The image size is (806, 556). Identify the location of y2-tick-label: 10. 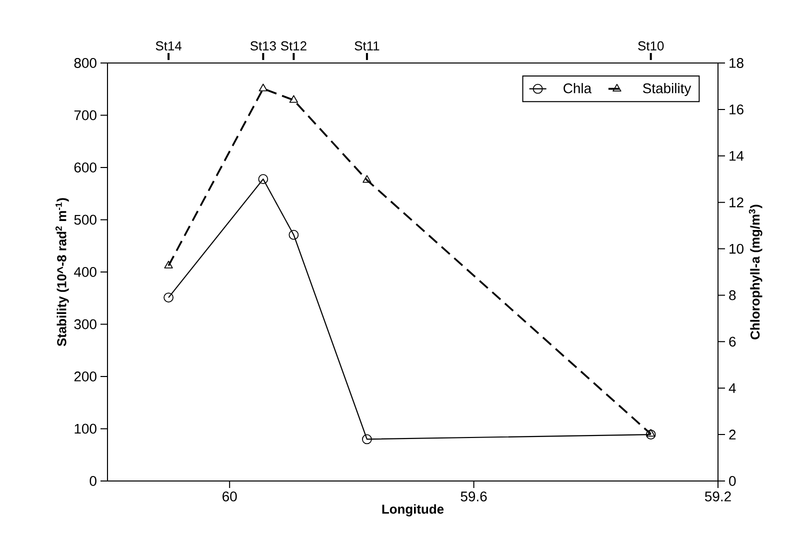
(737, 249).